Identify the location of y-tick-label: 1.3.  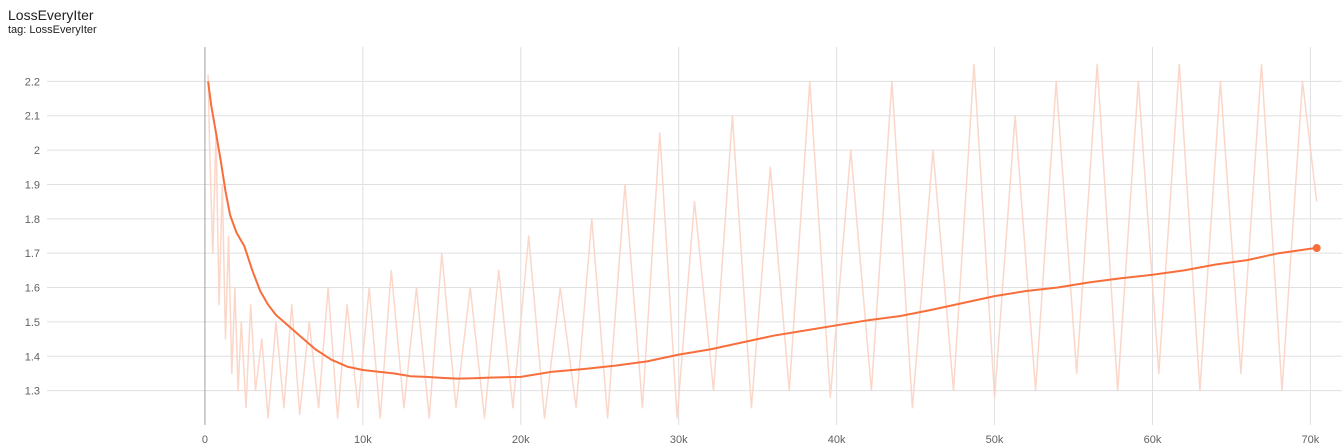
(32, 392).